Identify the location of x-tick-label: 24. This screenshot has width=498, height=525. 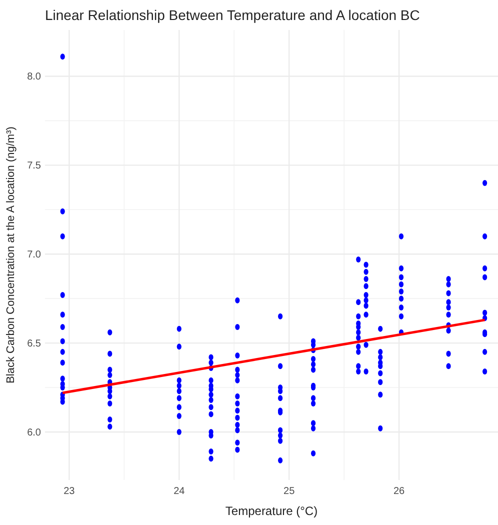
(180, 491).